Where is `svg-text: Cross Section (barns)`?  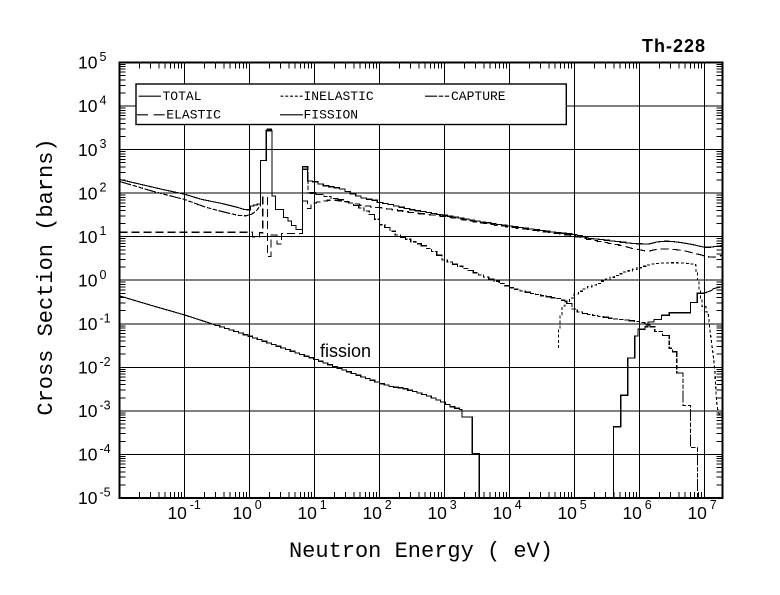
svg-text: Cross Section (barns) is located at coordinates (46, 276).